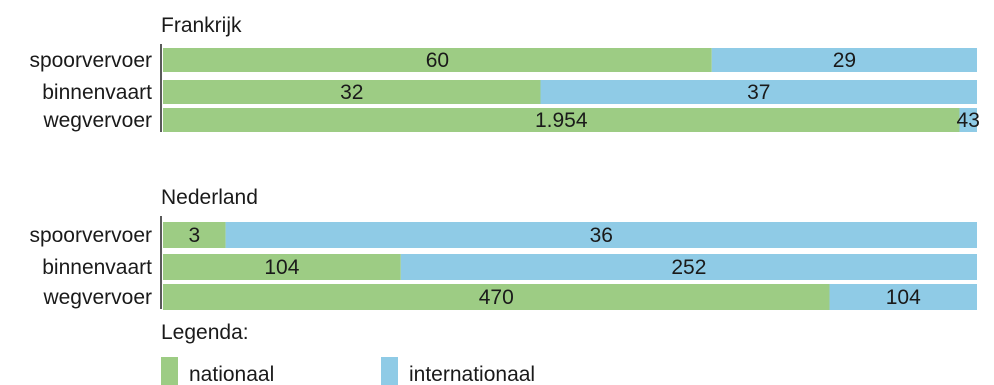 This screenshot has height=385, width=994. Describe the element at coordinates (209, 197) in the screenshot. I see `panel-title: Nederland` at that location.